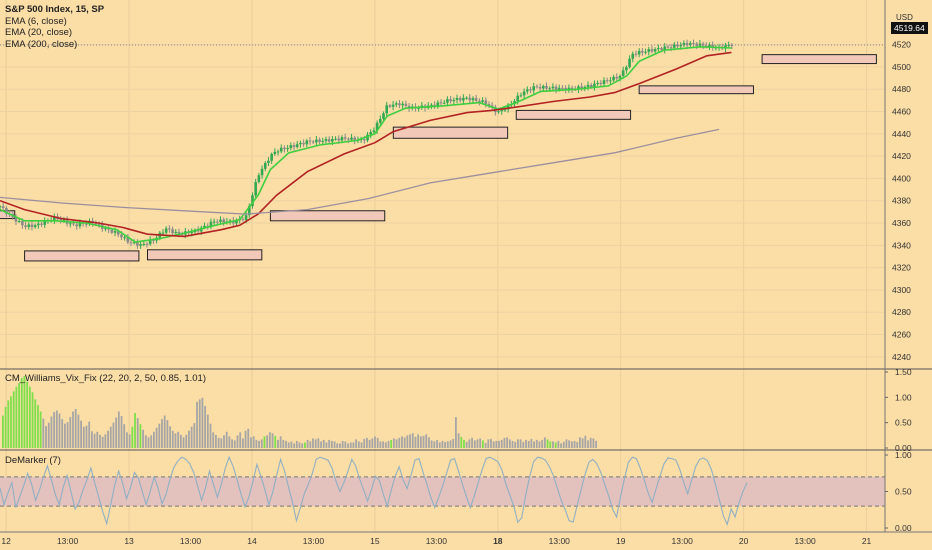 Image resolution: width=932 pixels, height=550 pixels. Describe the element at coordinates (901, 156) in the screenshot. I see `price-tick-label: 4420` at that location.